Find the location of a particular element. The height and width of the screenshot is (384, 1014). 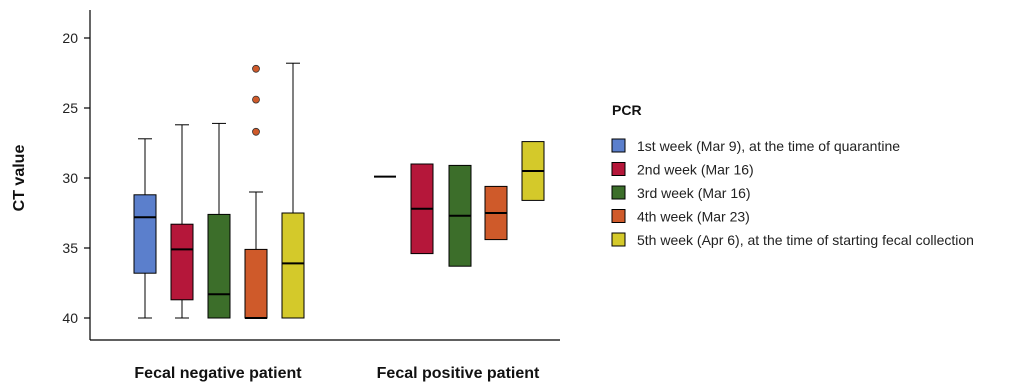

legend-label: 3rd week (Mar 16) is located at coordinates (694, 193).